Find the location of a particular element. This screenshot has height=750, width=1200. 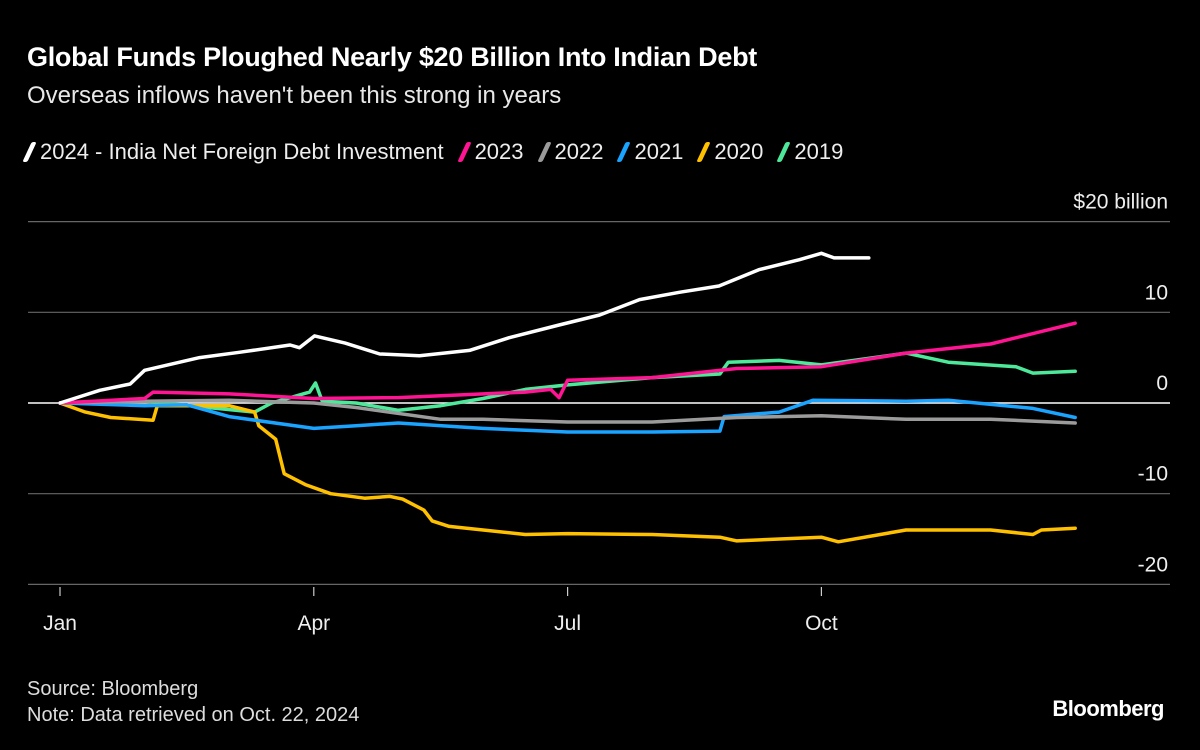

y-tick-label: -20 is located at coordinates (1153, 564).